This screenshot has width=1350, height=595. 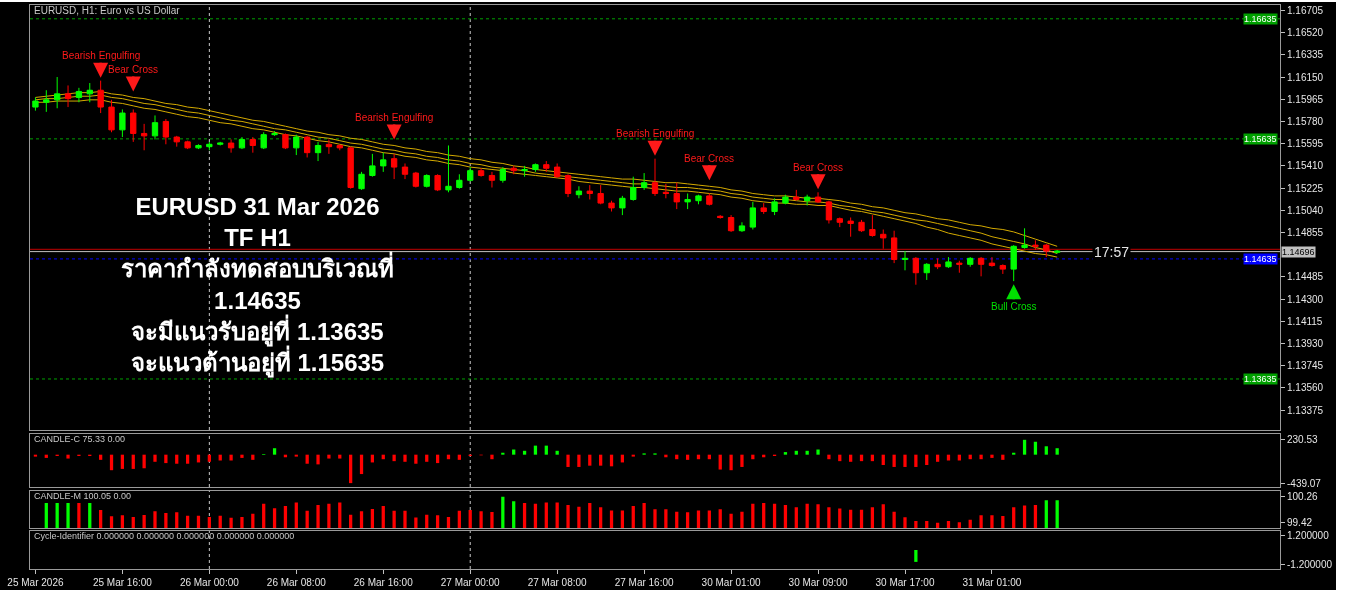 What do you see at coordinates (1305, 99) in the screenshot?
I see `y-tick-label: 1.15965` at bounding box center [1305, 99].